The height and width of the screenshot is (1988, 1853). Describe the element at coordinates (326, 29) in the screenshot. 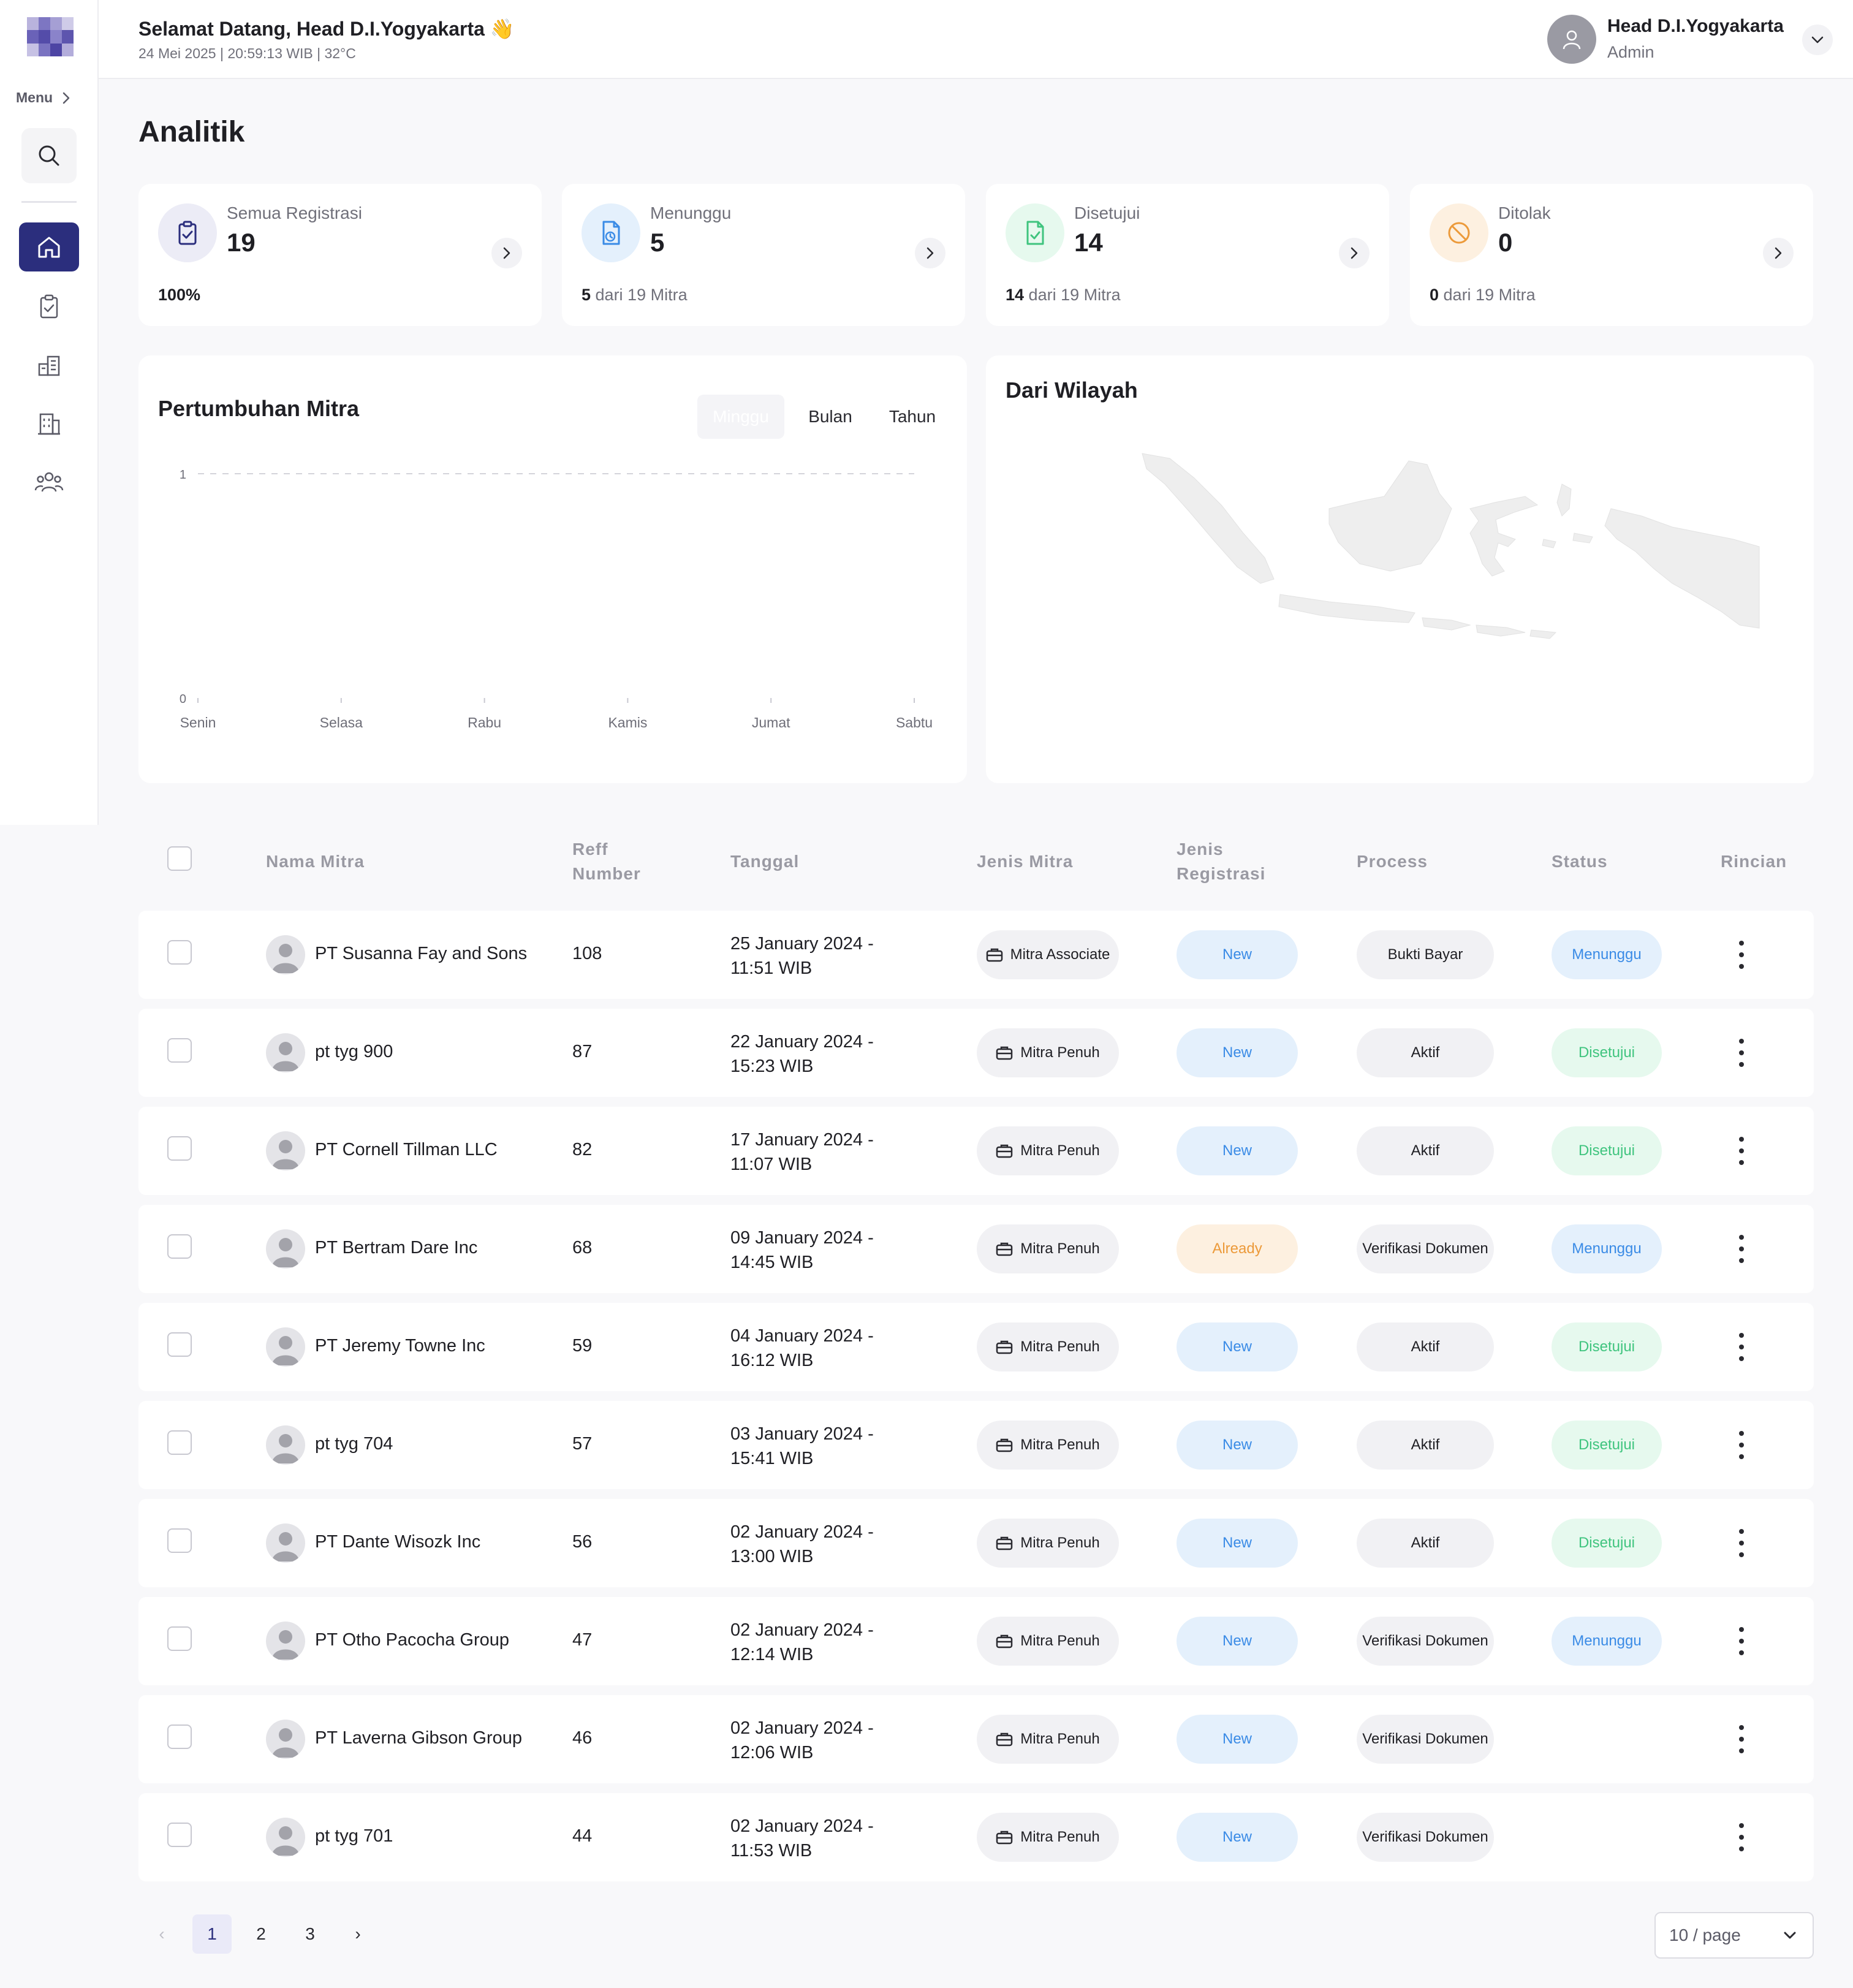

I see `greeting: Selamat Datang, Head D.I.Yogyakarta 👋` at that location.